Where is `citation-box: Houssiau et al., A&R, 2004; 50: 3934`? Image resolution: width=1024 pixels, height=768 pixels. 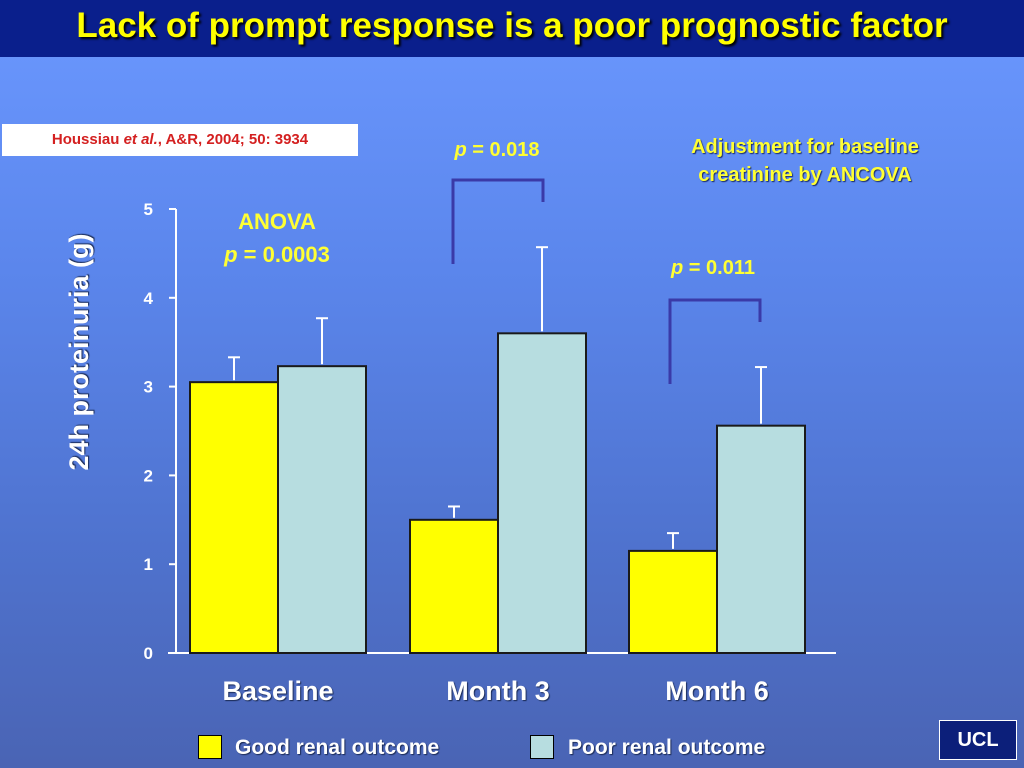 citation-box: Houssiau et al., A&R, 2004; 50: 3934 is located at coordinates (180, 140).